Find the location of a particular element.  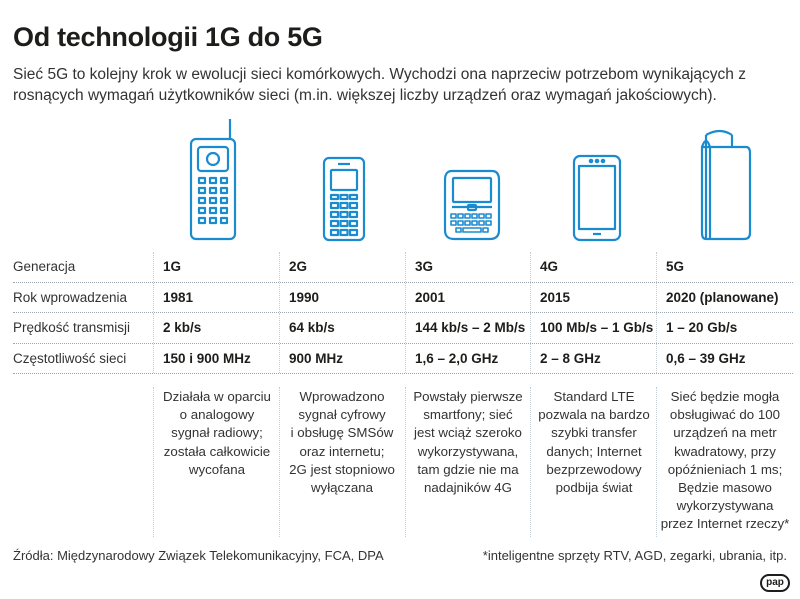

row-label: Częstotliwość sieci is located at coordinates (70, 358).